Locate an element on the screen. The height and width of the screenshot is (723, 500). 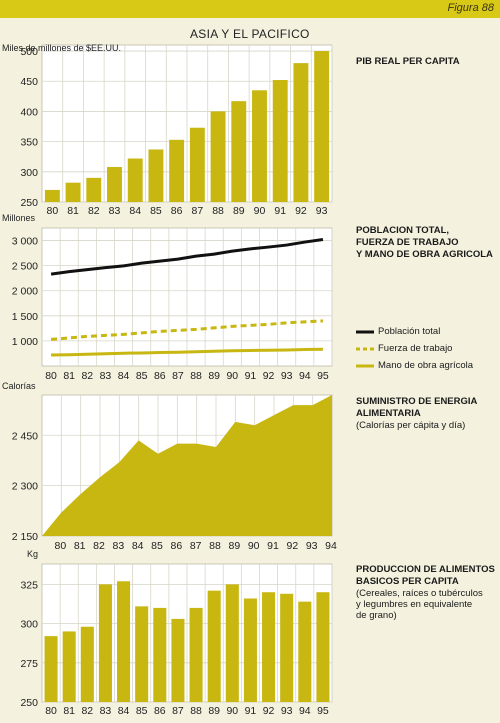
energy-area is located at coordinates (187, 465).